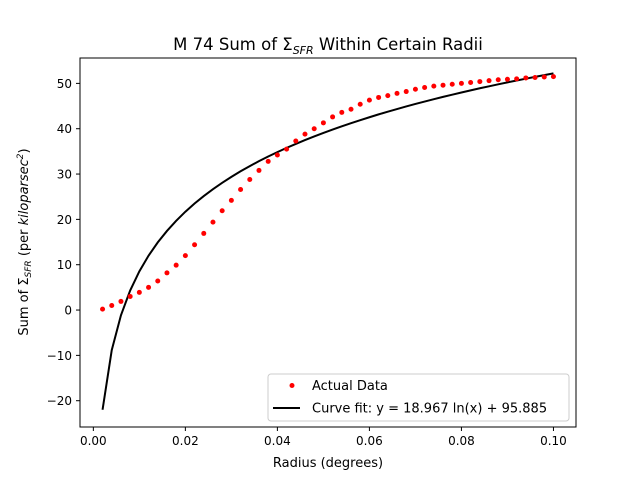  I want to click on legend-label-actual-data: Actual Data, so click(350, 386).